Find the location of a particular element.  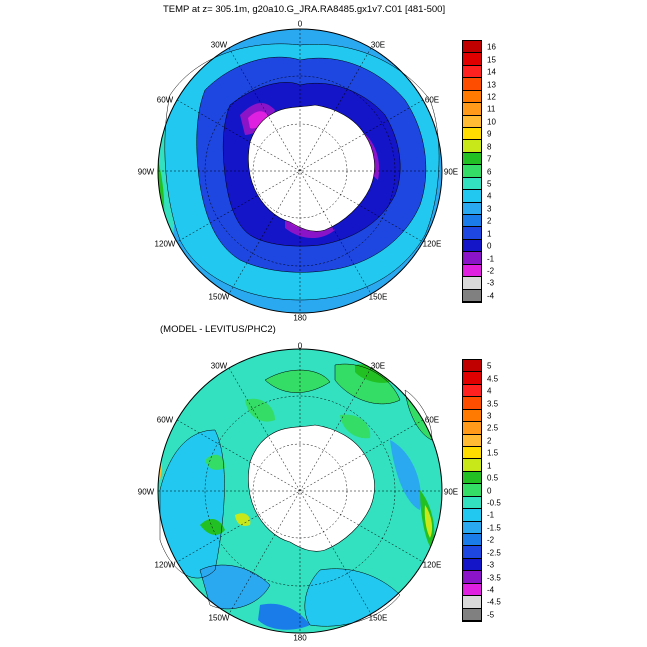

colorbar-label: -3.5 is located at coordinates (494, 577).